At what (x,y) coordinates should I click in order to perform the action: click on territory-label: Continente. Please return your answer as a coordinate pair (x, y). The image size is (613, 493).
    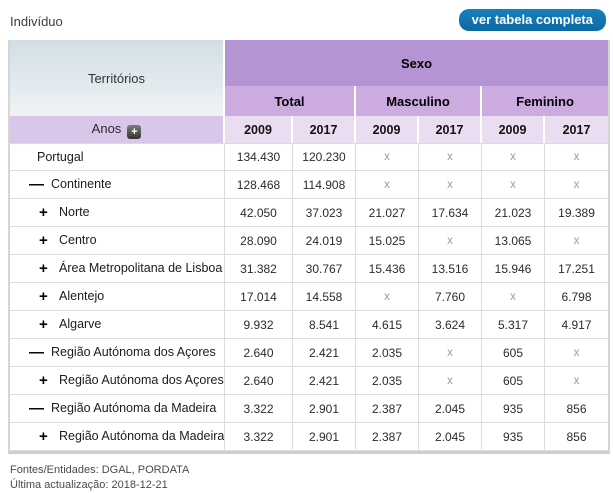
    Looking at the image, I should click on (81, 184).